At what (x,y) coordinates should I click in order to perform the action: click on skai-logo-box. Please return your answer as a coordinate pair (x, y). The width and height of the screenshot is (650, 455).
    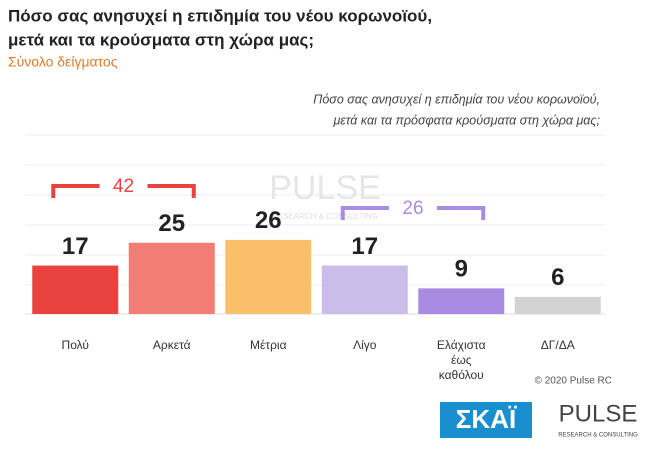
    Looking at the image, I should click on (486, 420).